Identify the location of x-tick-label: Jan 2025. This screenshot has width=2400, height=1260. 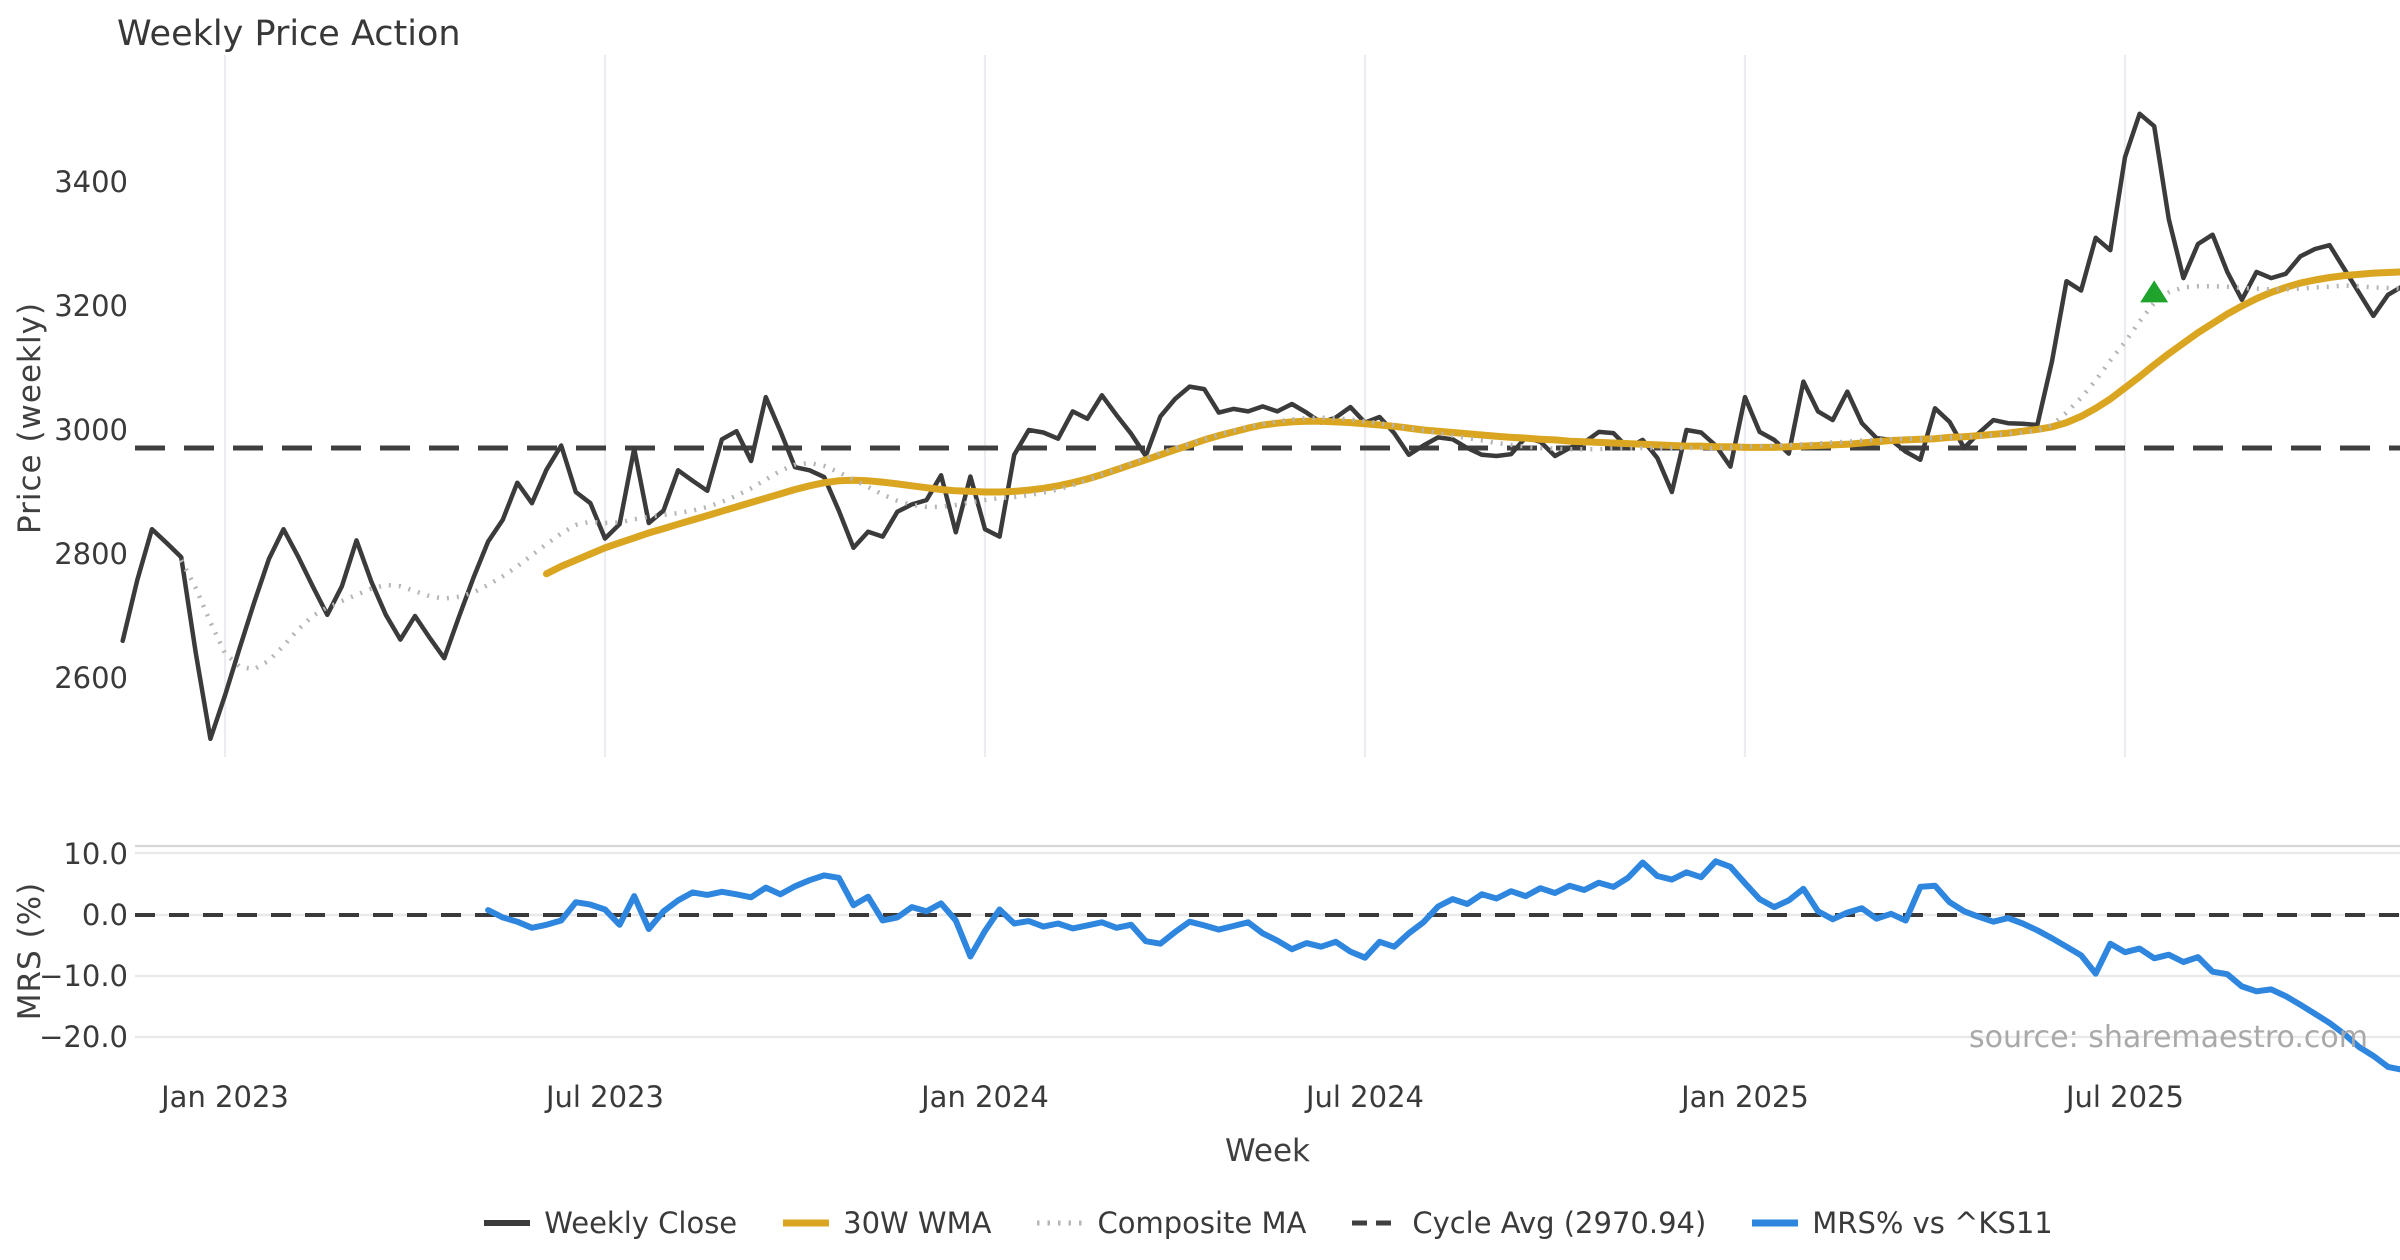
(1745, 1097).